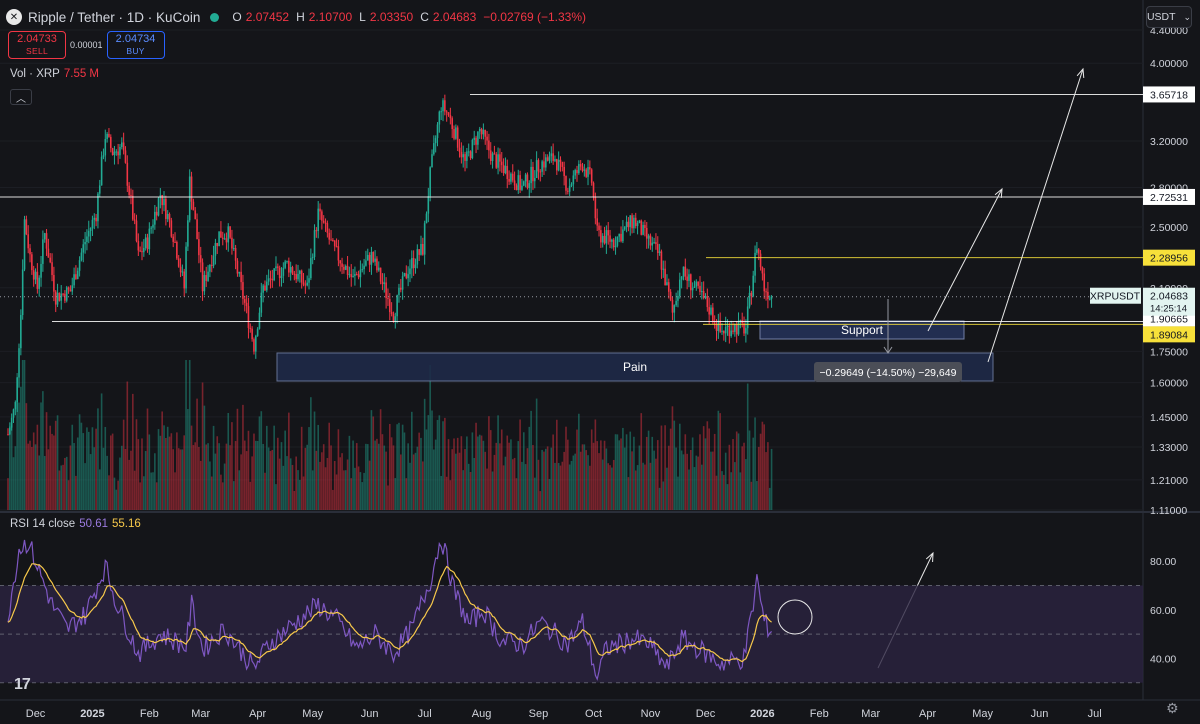 Image resolution: width=1200 pixels, height=724 pixels. What do you see at coordinates (1169, 17) in the screenshot?
I see `currency-selector: USDT ⌄` at bounding box center [1169, 17].